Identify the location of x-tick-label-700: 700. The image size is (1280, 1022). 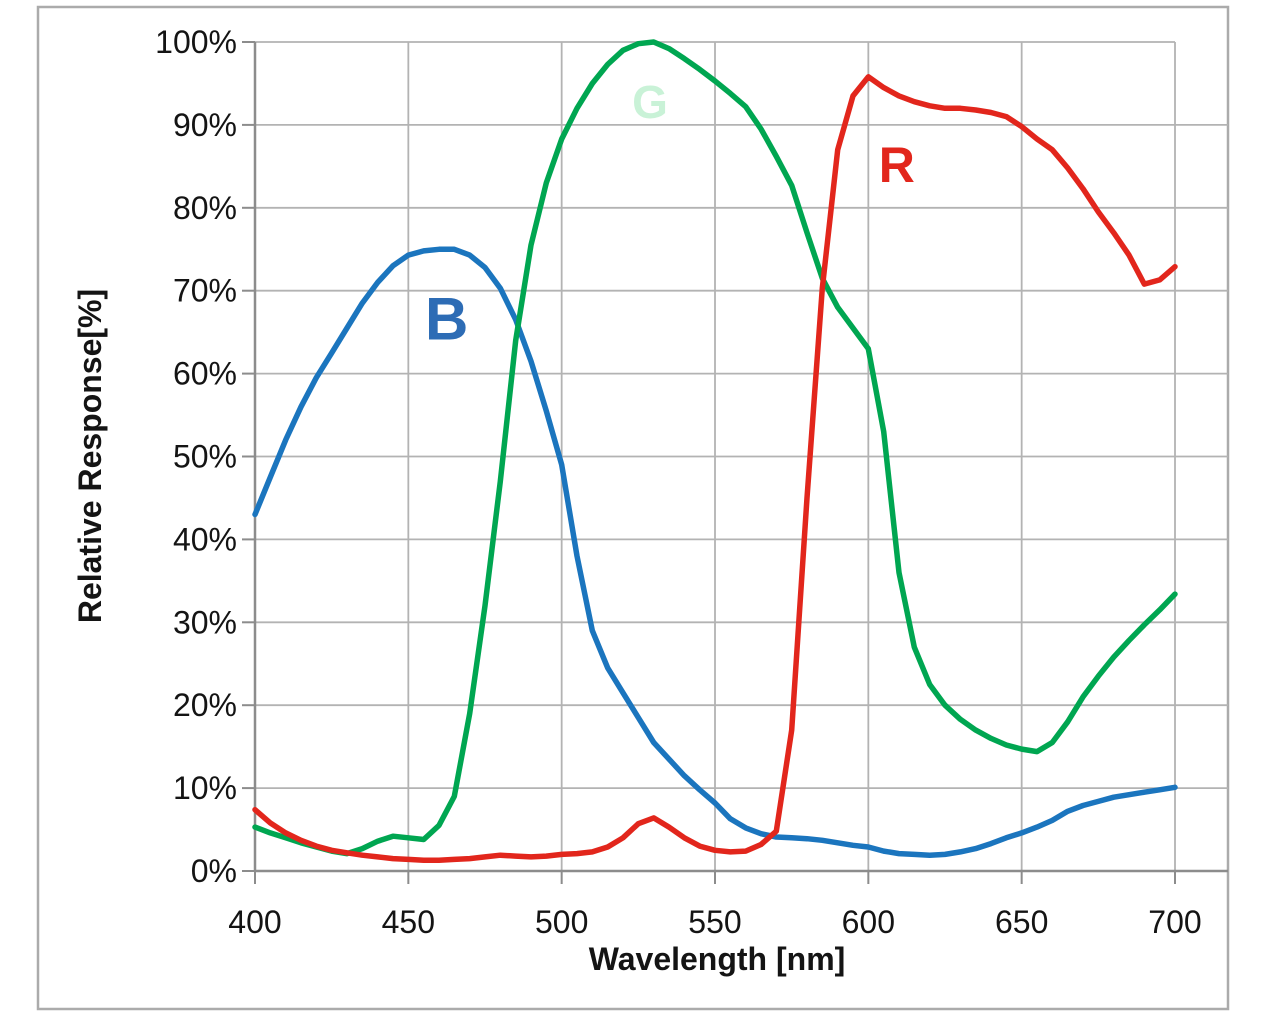
(1174, 922).